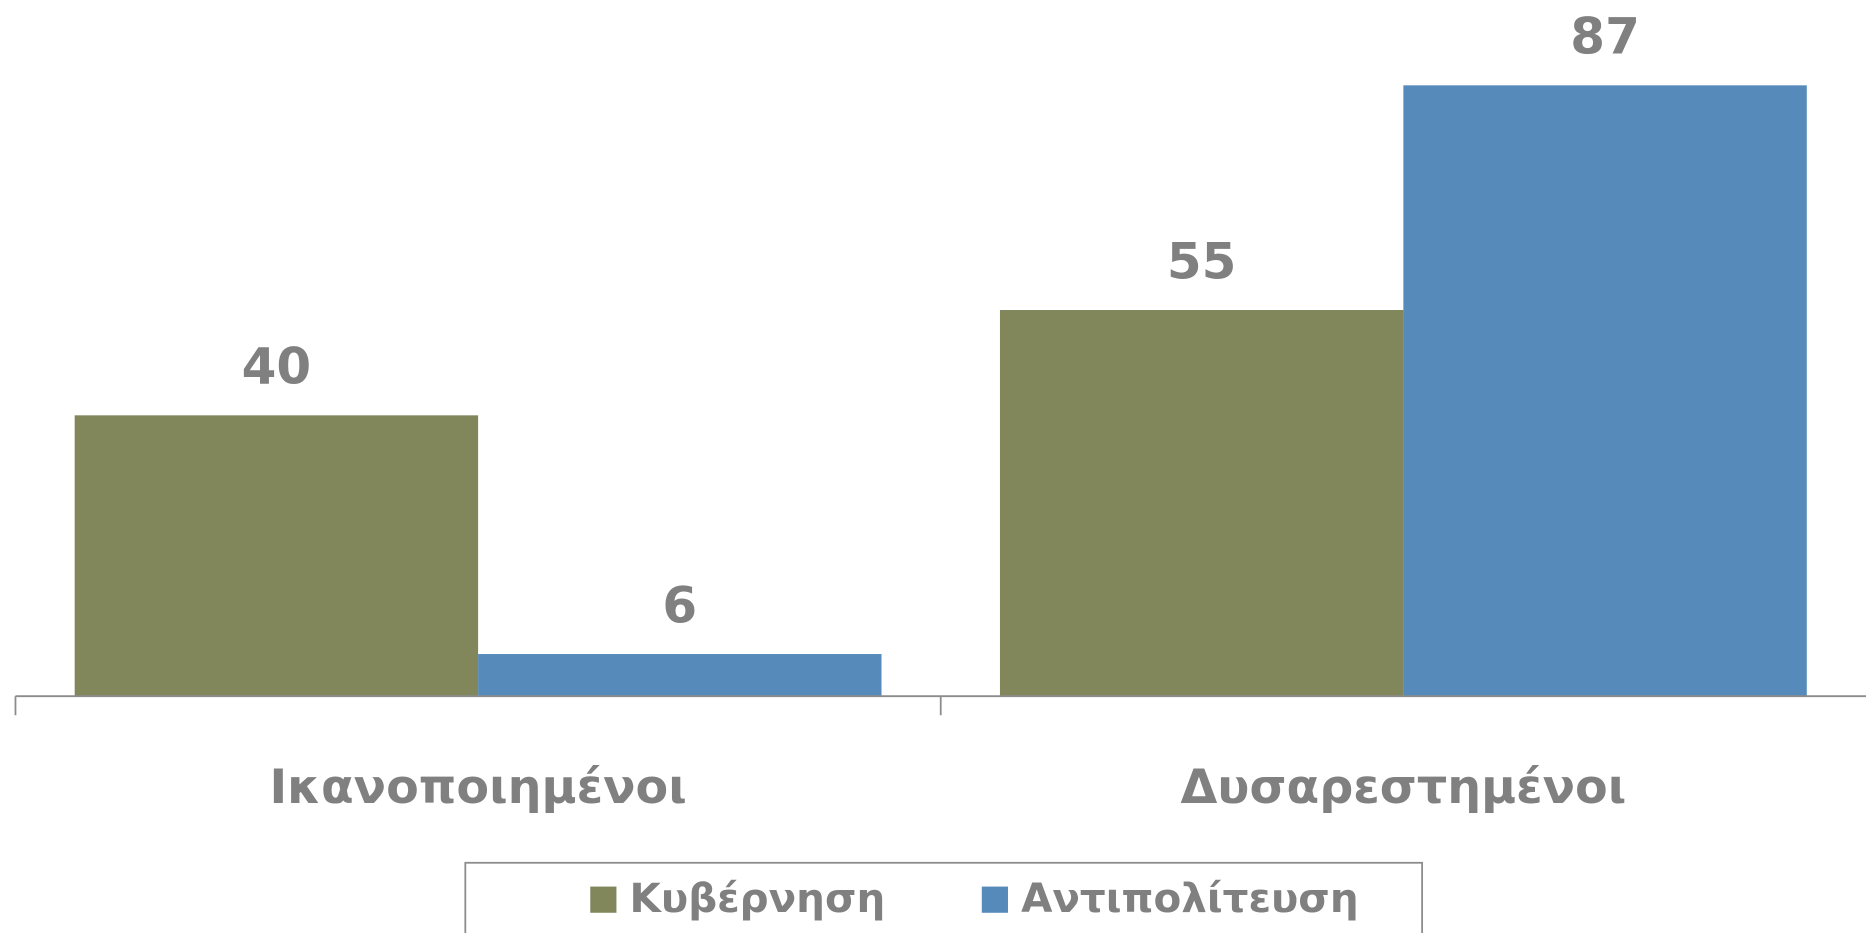  Describe the element at coordinates (477, 787) in the screenshot. I see `x-tick-label: Ικανοποιημένοι` at that location.